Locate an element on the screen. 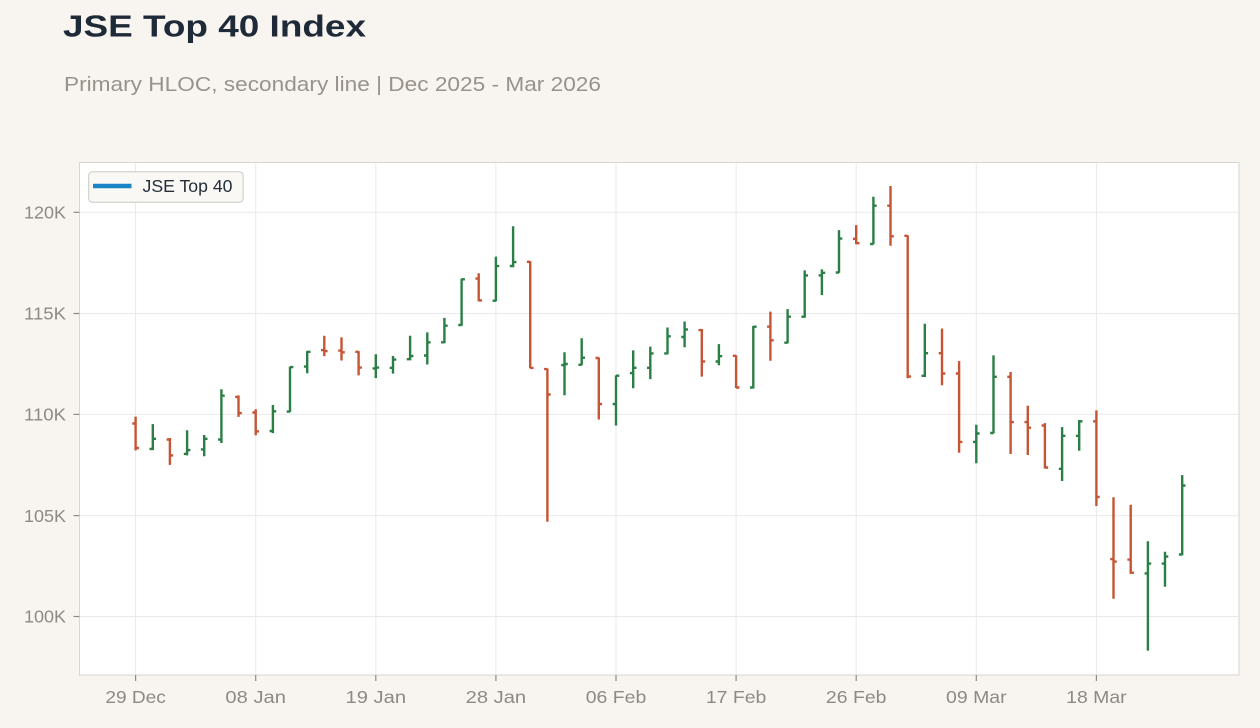 This screenshot has width=1260, height=728. svg-text: 06 Feb is located at coordinates (616, 697).